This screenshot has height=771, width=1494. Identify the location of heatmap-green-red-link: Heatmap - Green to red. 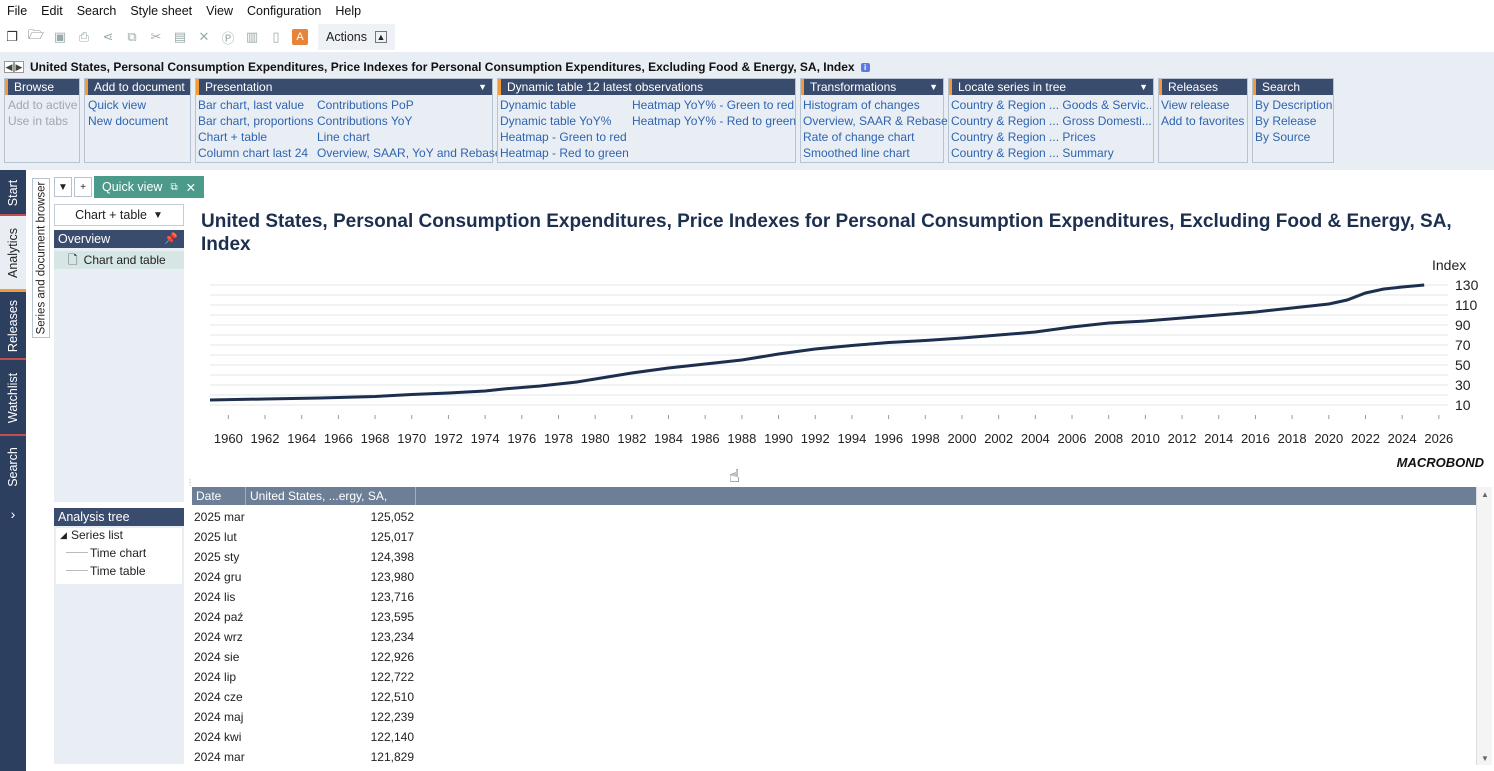
(563, 137).